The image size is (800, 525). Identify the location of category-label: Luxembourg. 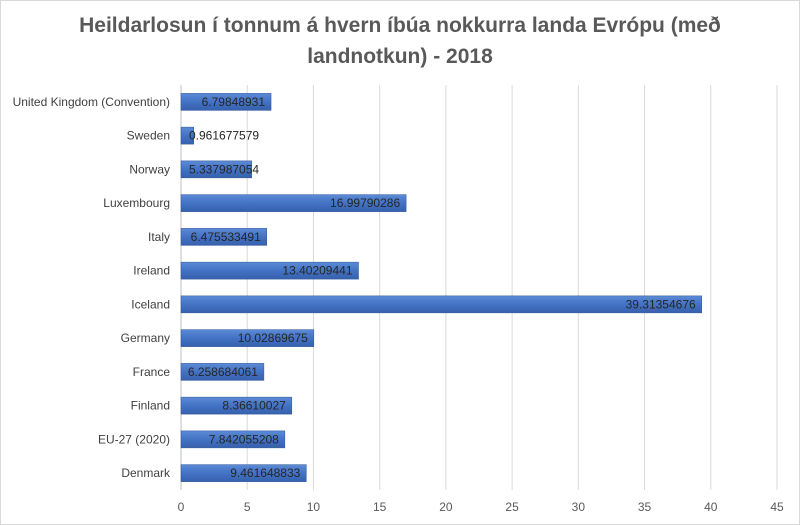
(136, 203).